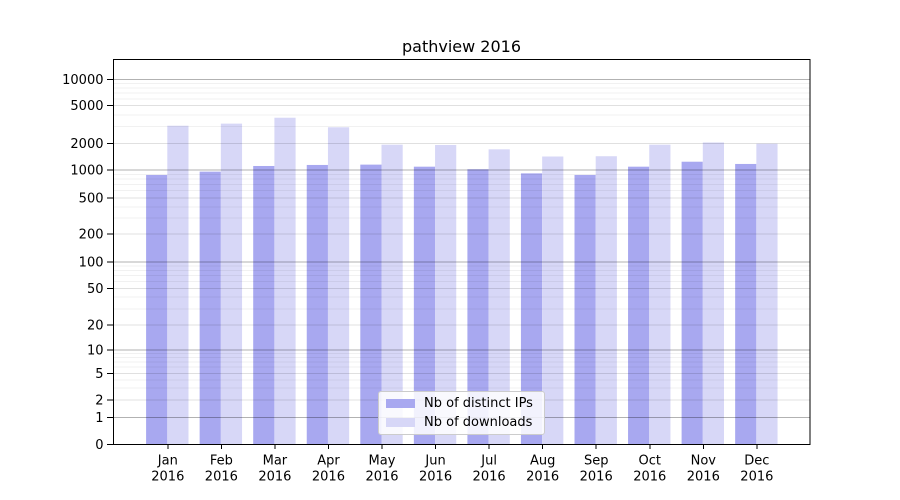 The width and height of the screenshot is (900, 500). I want to click on y-tick-label: 2000, so click(86, 144).